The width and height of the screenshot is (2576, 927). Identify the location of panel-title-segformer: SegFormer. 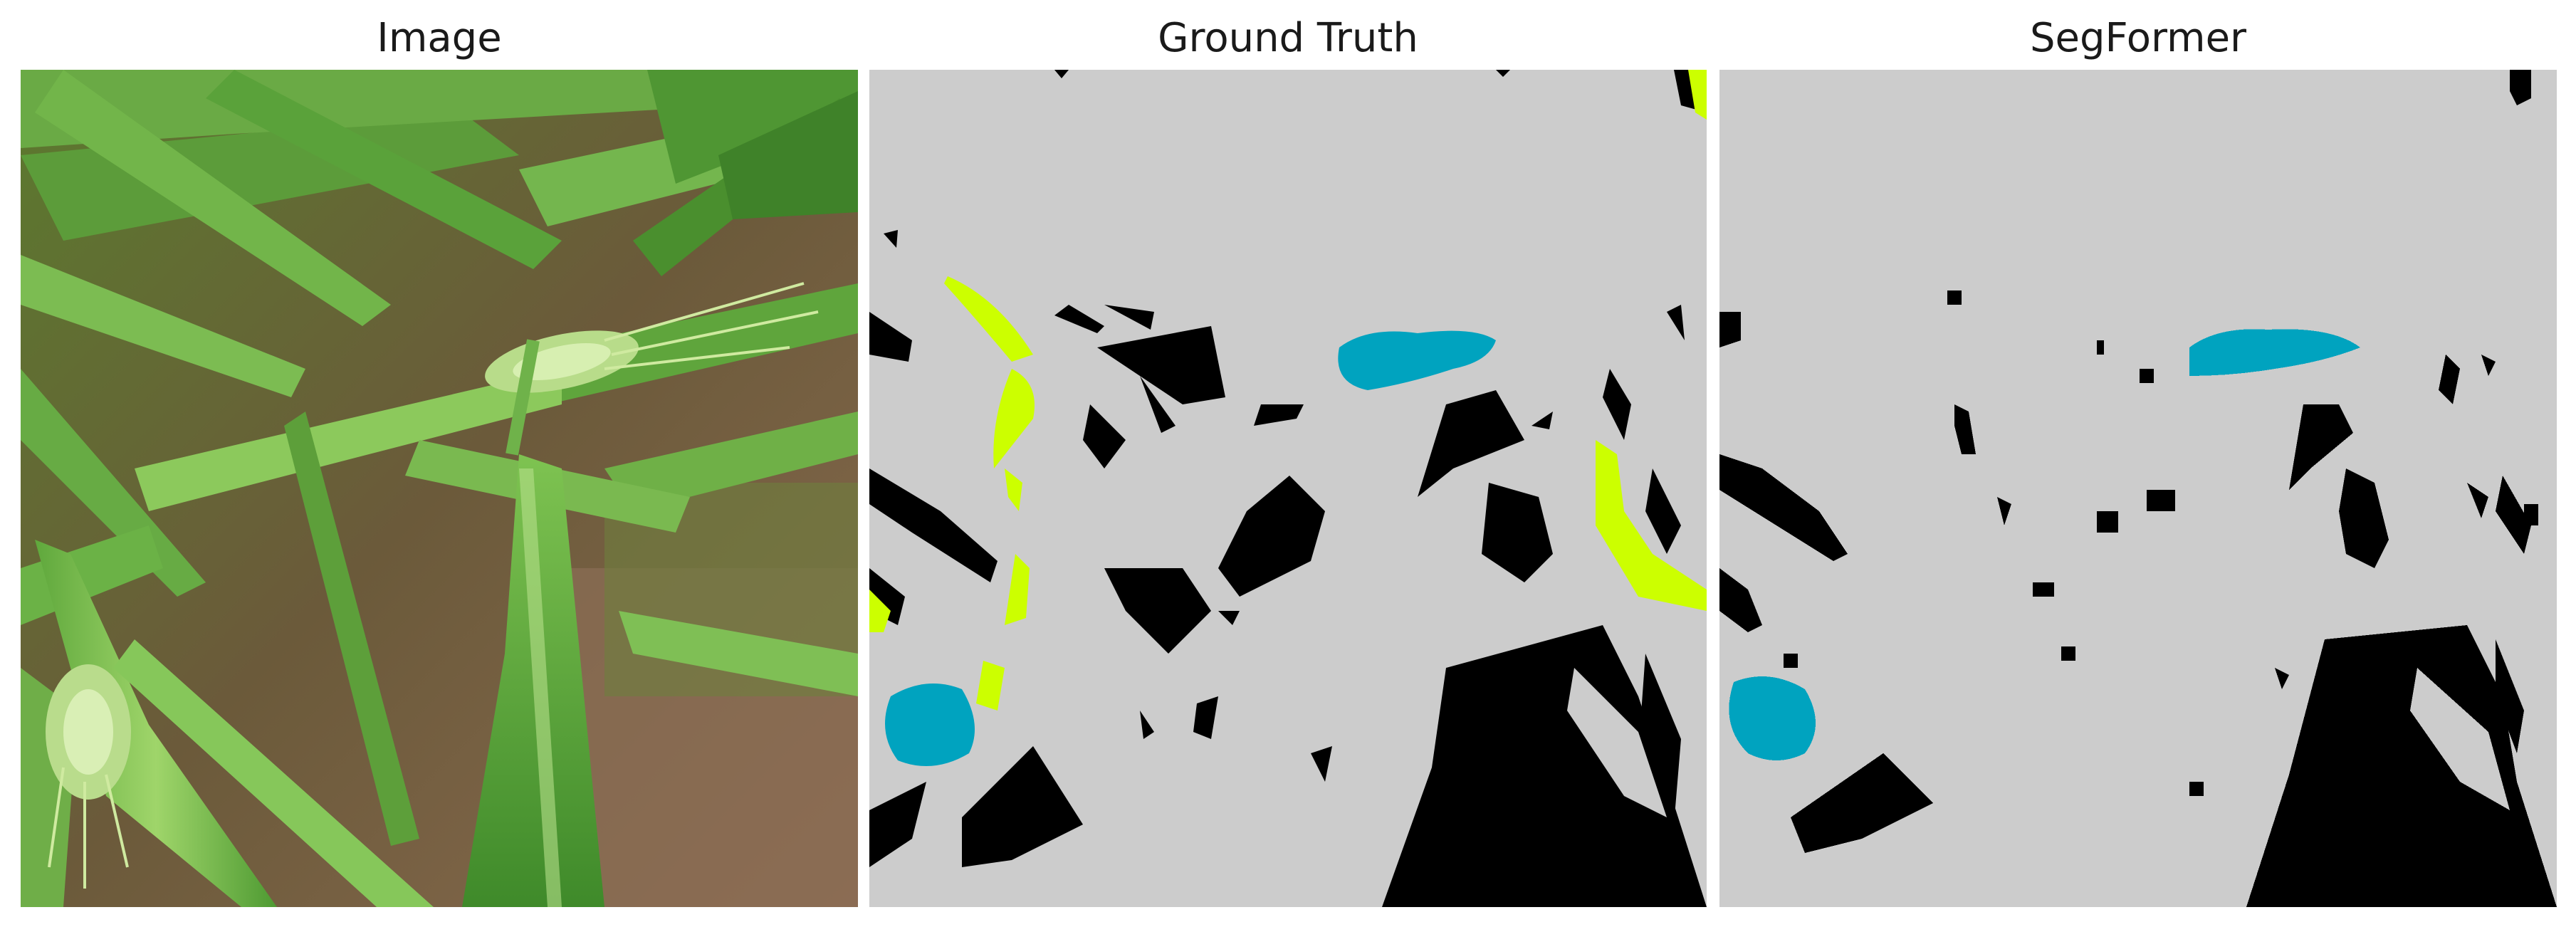
(2138, 38).